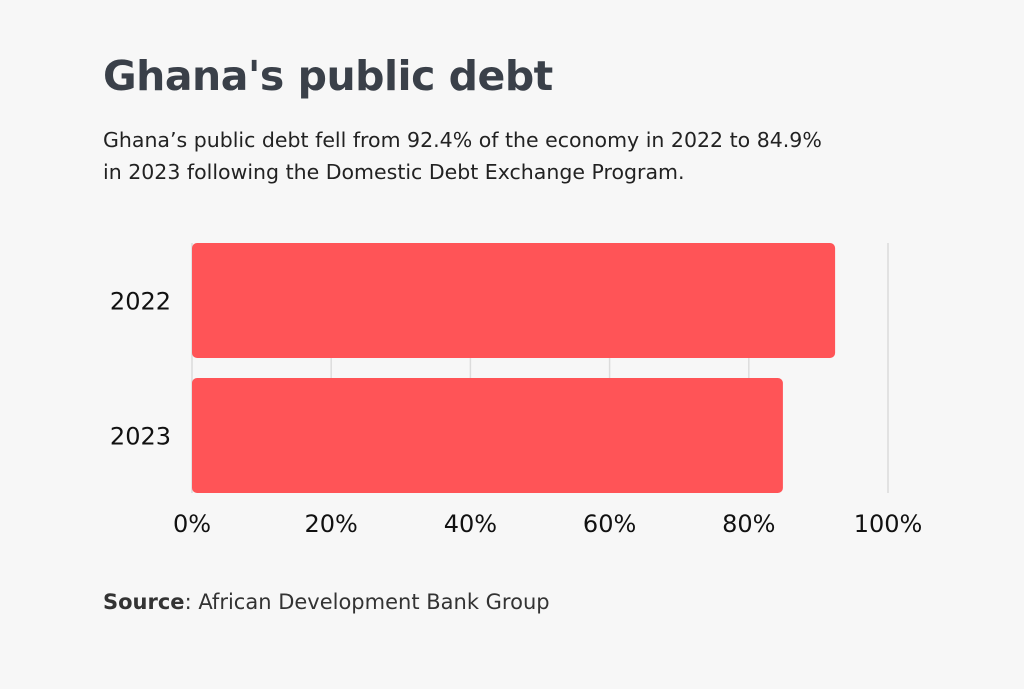 This screenshot has width=1024, height=689. I want to click on x-tick-label: 40%, so click(470, 524).